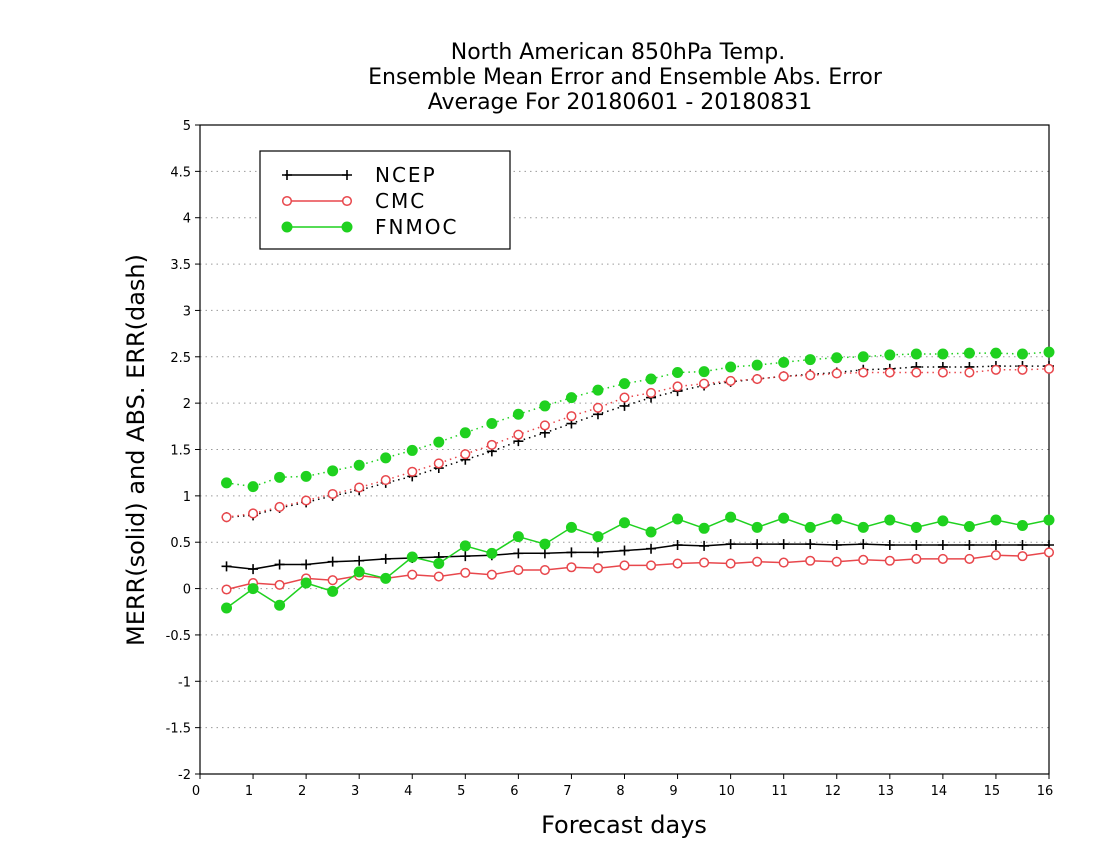 The image size is (1100, 850). Describe the element at coordinates (416, 227) in the screenshot. I see `legend-label-fnmoc: FNMOC` at that location.